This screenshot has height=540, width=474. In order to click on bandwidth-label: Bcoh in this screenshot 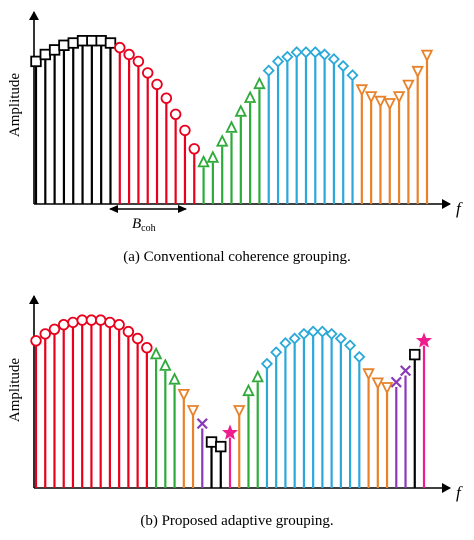, I will do `click(144, 225)`.